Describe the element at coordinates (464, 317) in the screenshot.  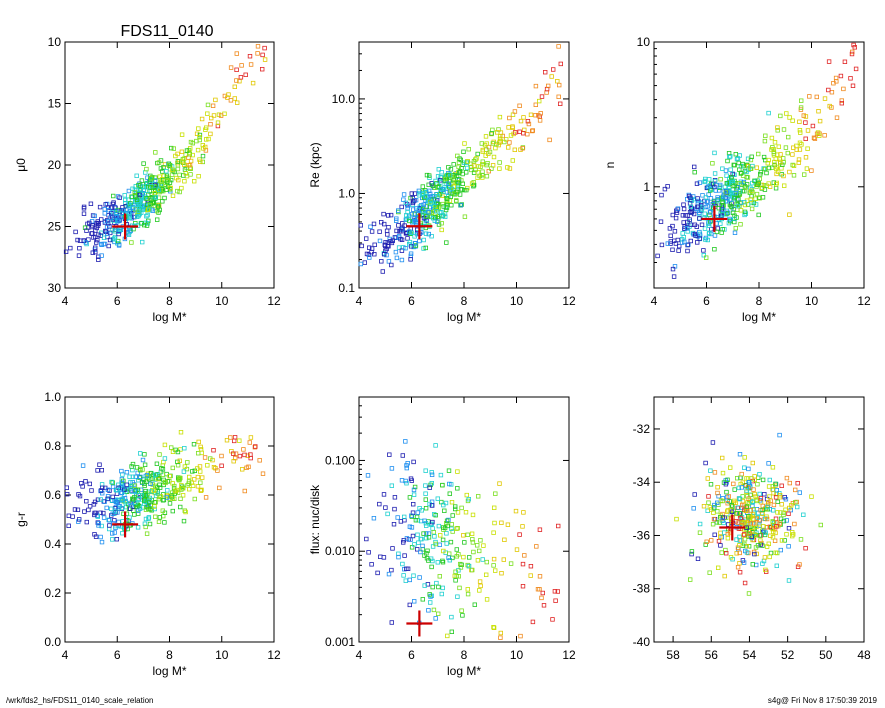
I see `x-axis-label: log M*` at that location.